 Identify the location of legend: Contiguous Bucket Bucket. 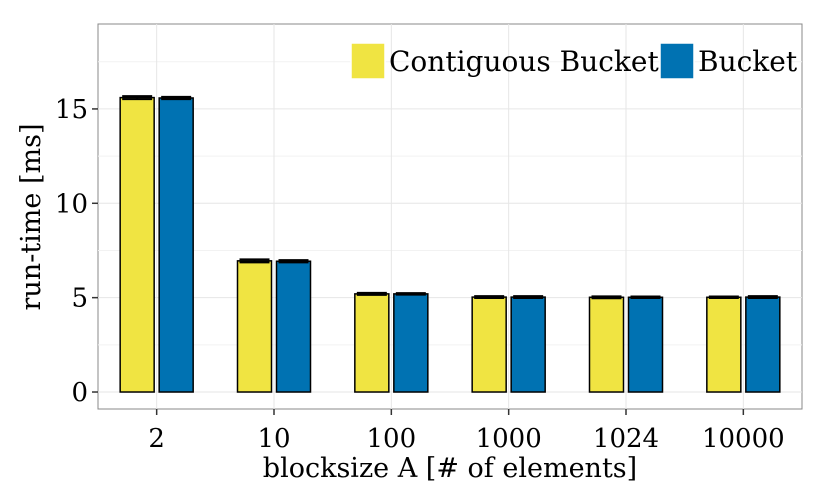
(574, 61).